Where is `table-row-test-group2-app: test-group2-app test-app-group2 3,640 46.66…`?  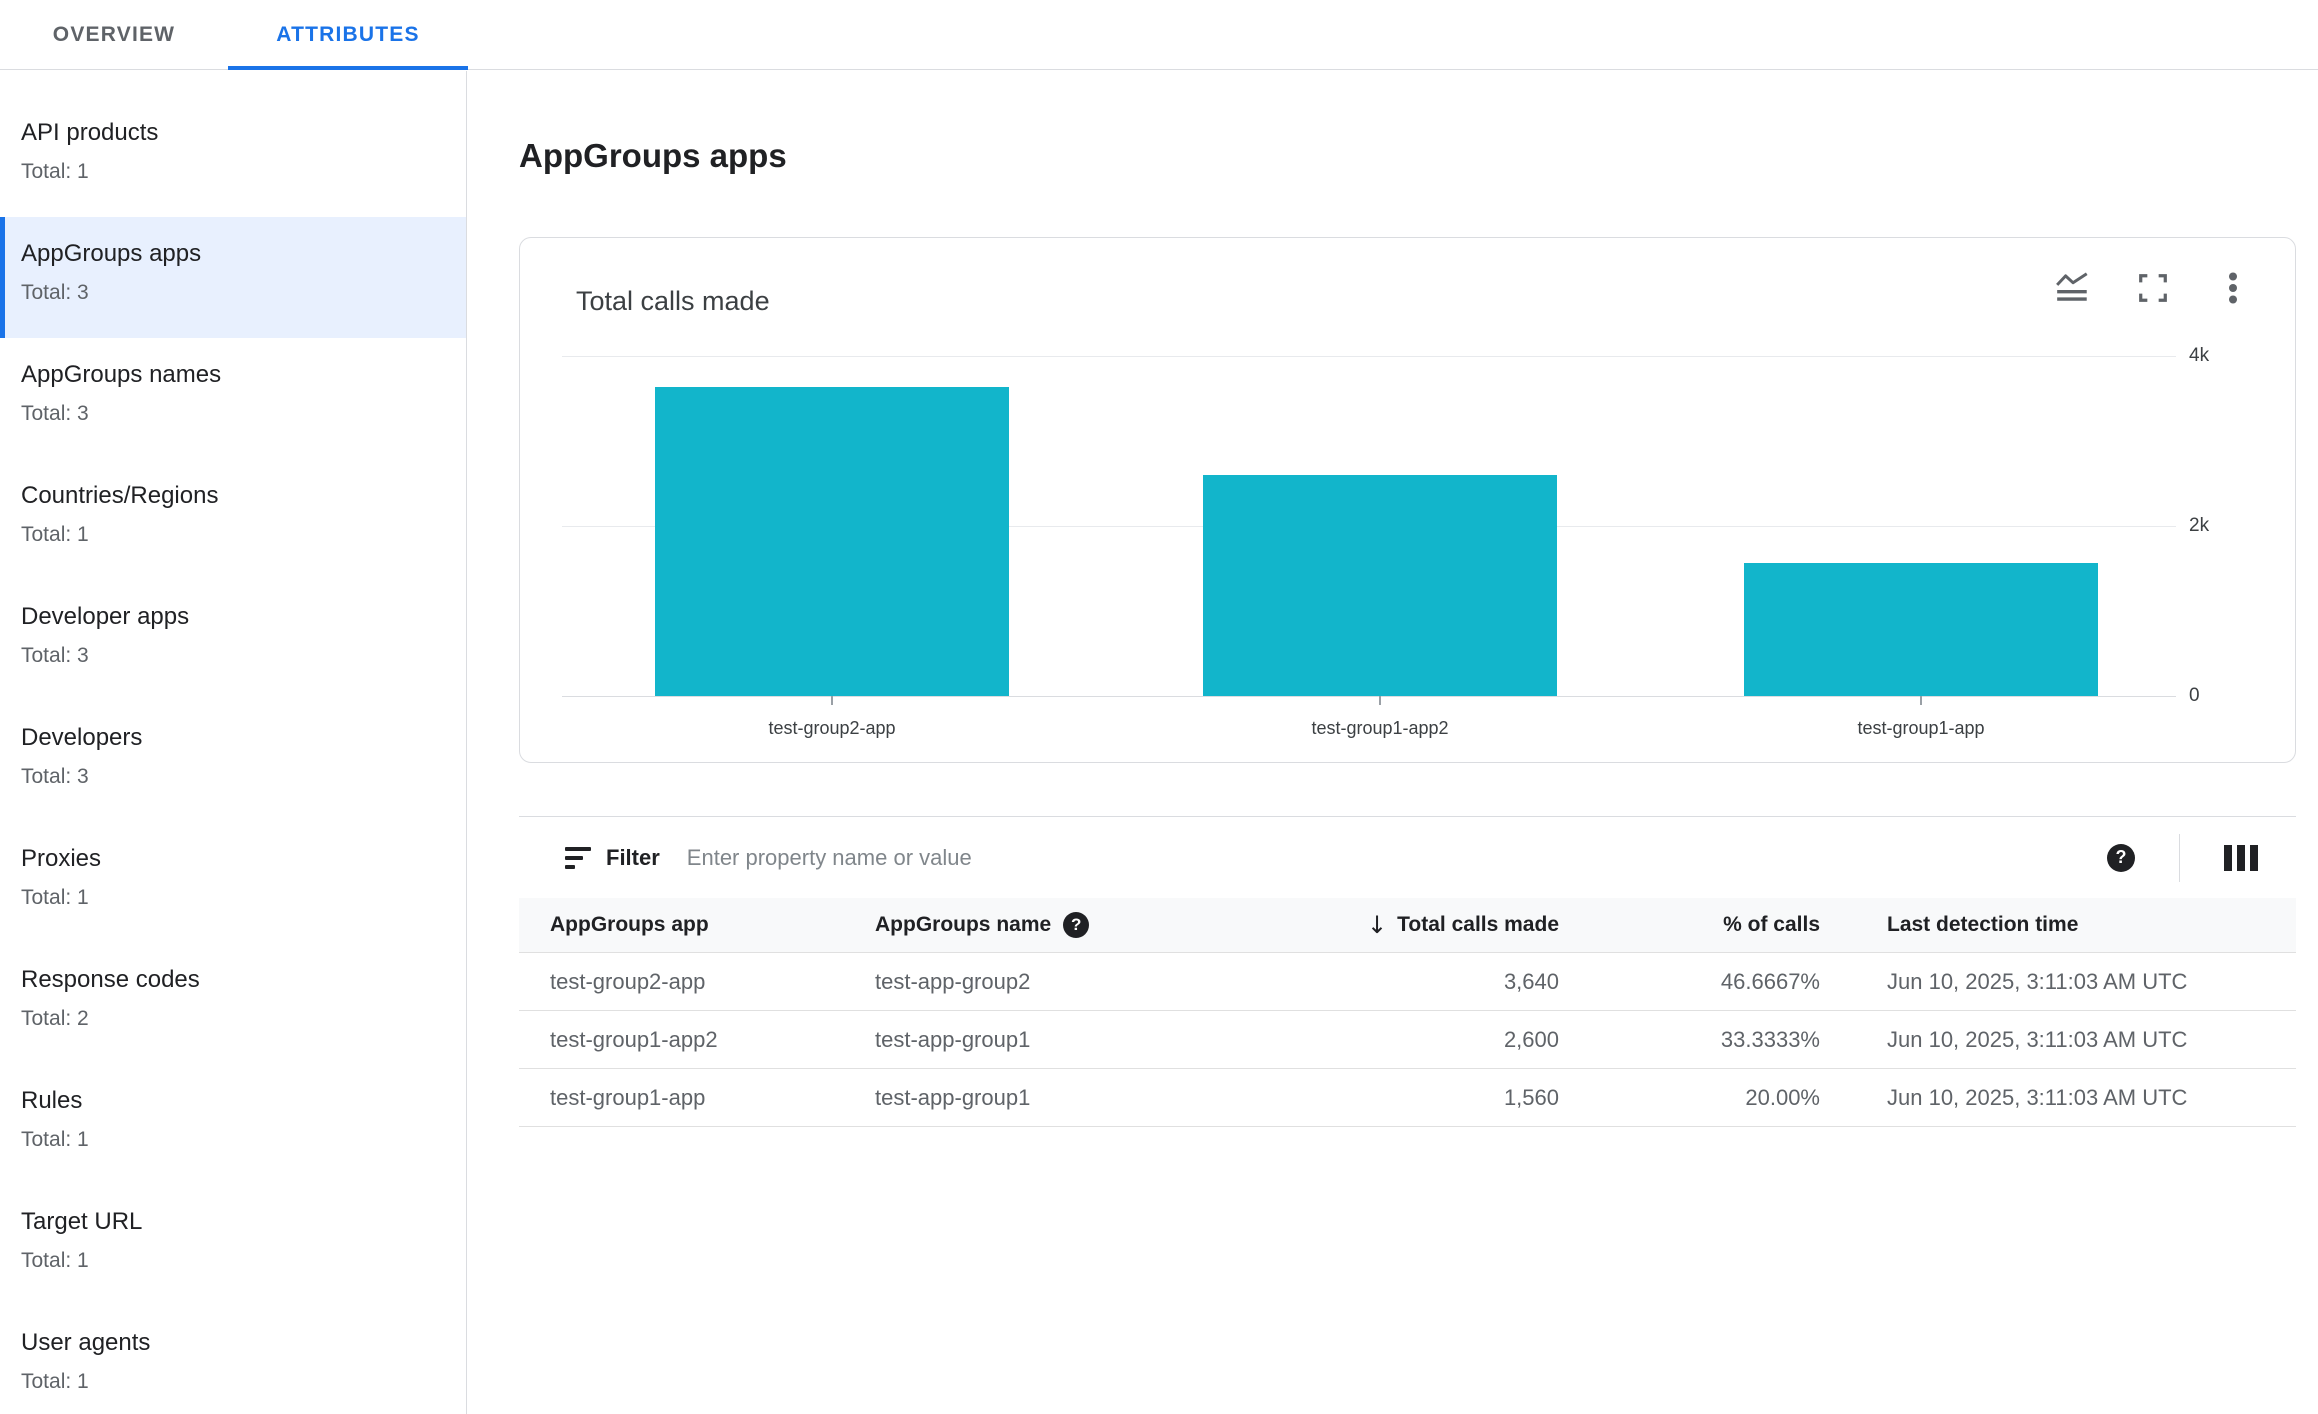
table-row-test-group2-app: test-group2-app test-app-group2 3,640 46.66… is located at coordinates (1407, 982).